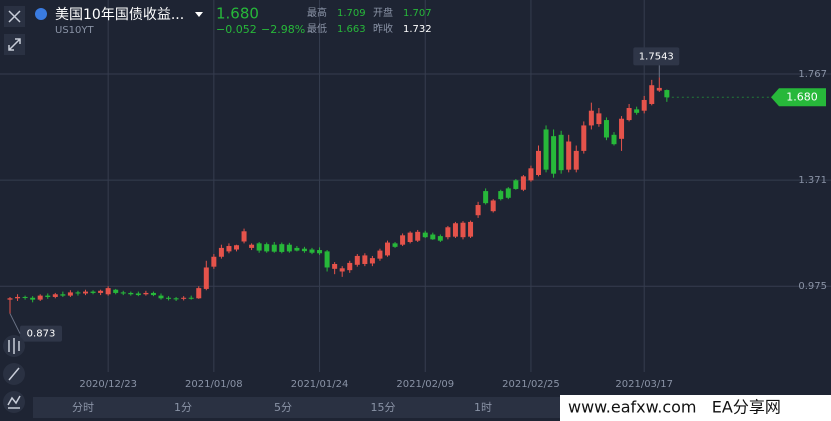  Describe the element at coordinates (644, 384) in the screenshot. I see `x-tick-label: 2021/03/17` at that location.